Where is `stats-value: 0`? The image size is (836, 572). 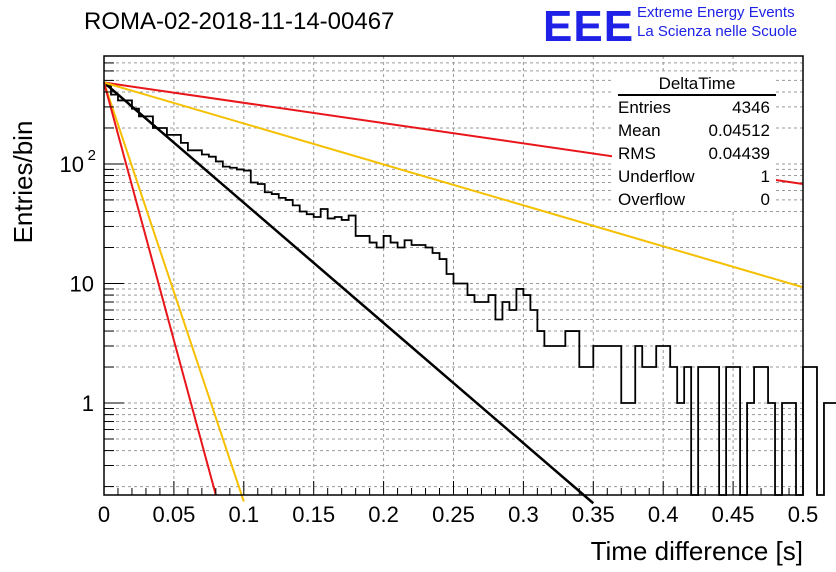 stats-value: 0 is located at coordinates (765, 199).